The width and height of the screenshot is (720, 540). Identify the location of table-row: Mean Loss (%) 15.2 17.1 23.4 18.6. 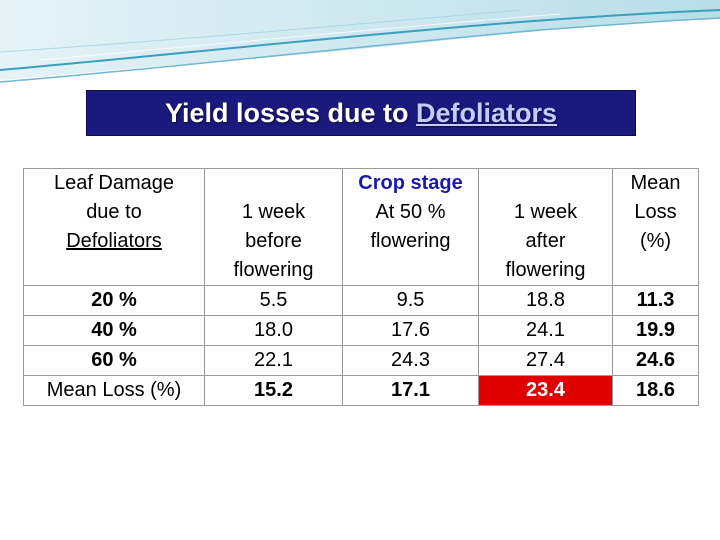
(361, 390).